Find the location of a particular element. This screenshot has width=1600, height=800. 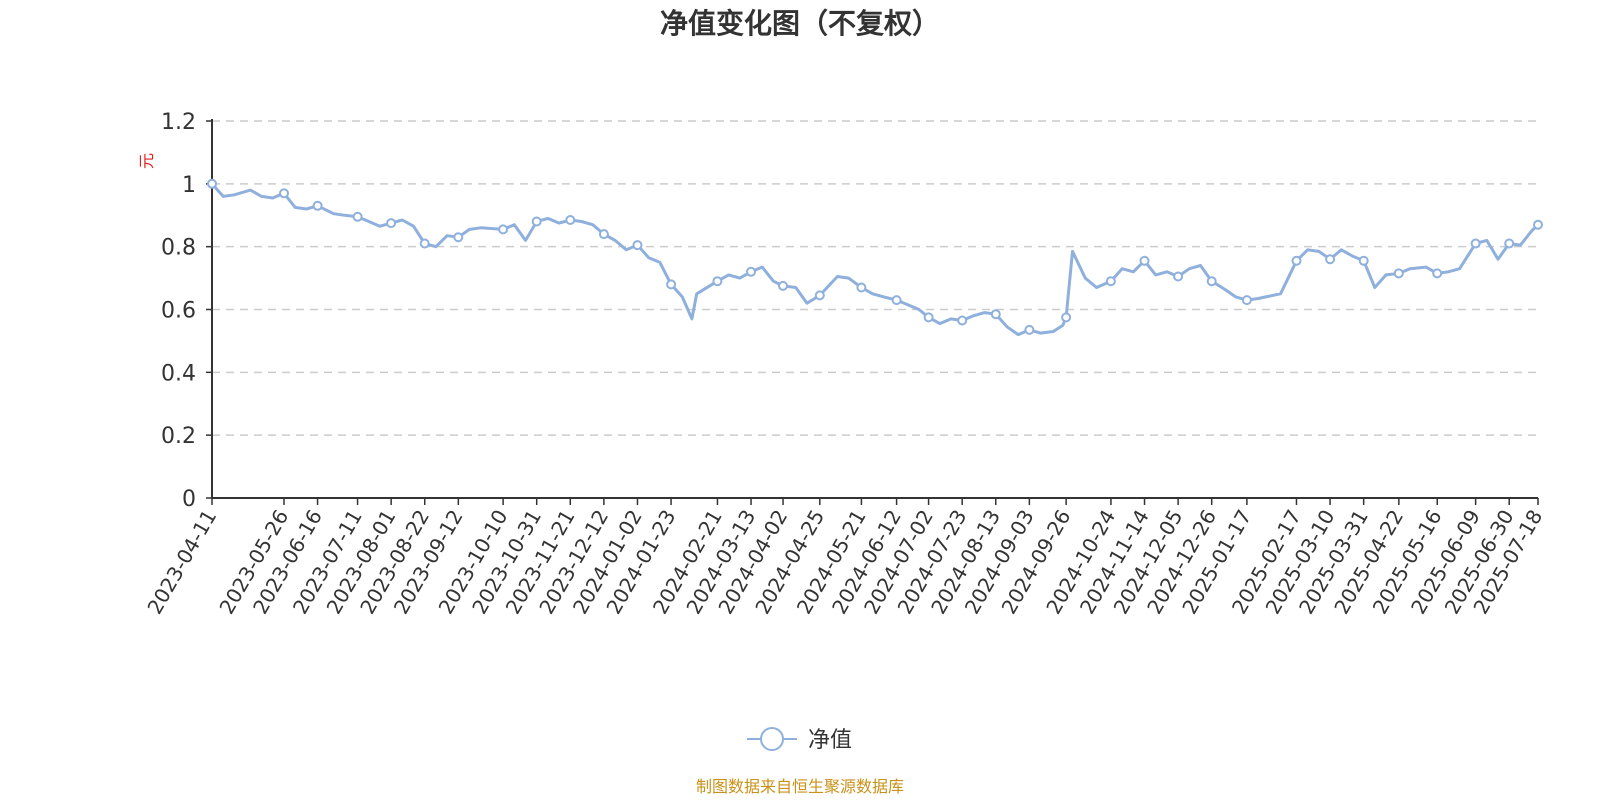

y-tick-label: 0 is located at coordinates (189, 499).